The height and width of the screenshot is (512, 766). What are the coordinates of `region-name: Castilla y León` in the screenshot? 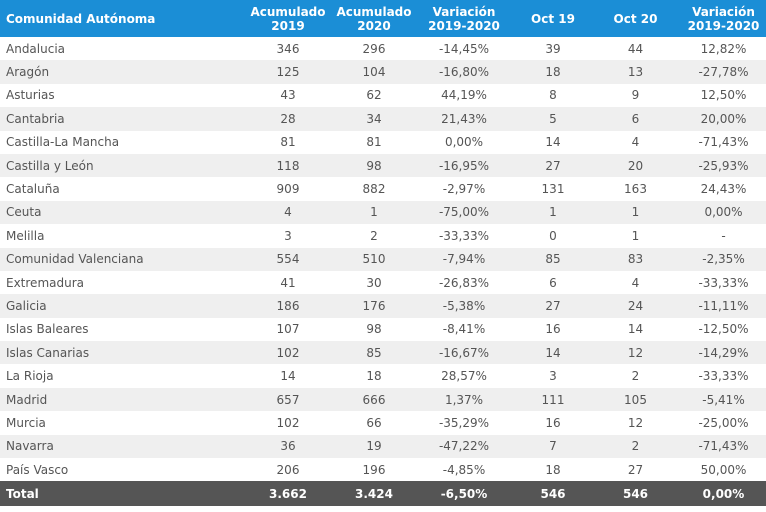 It's located at (120, 165).